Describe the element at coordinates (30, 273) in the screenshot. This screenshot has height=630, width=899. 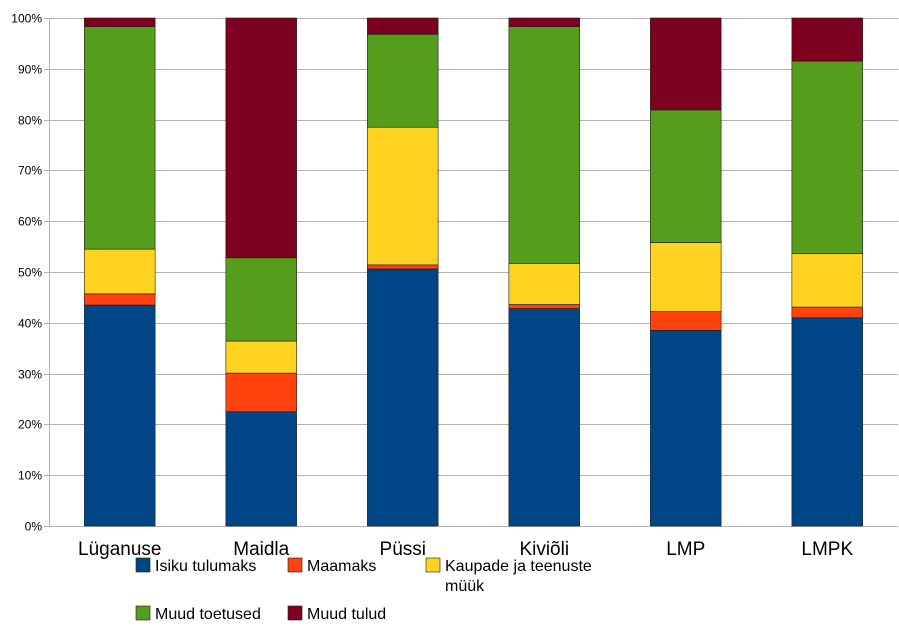
I see `y-tick-label: 50%` at that location.